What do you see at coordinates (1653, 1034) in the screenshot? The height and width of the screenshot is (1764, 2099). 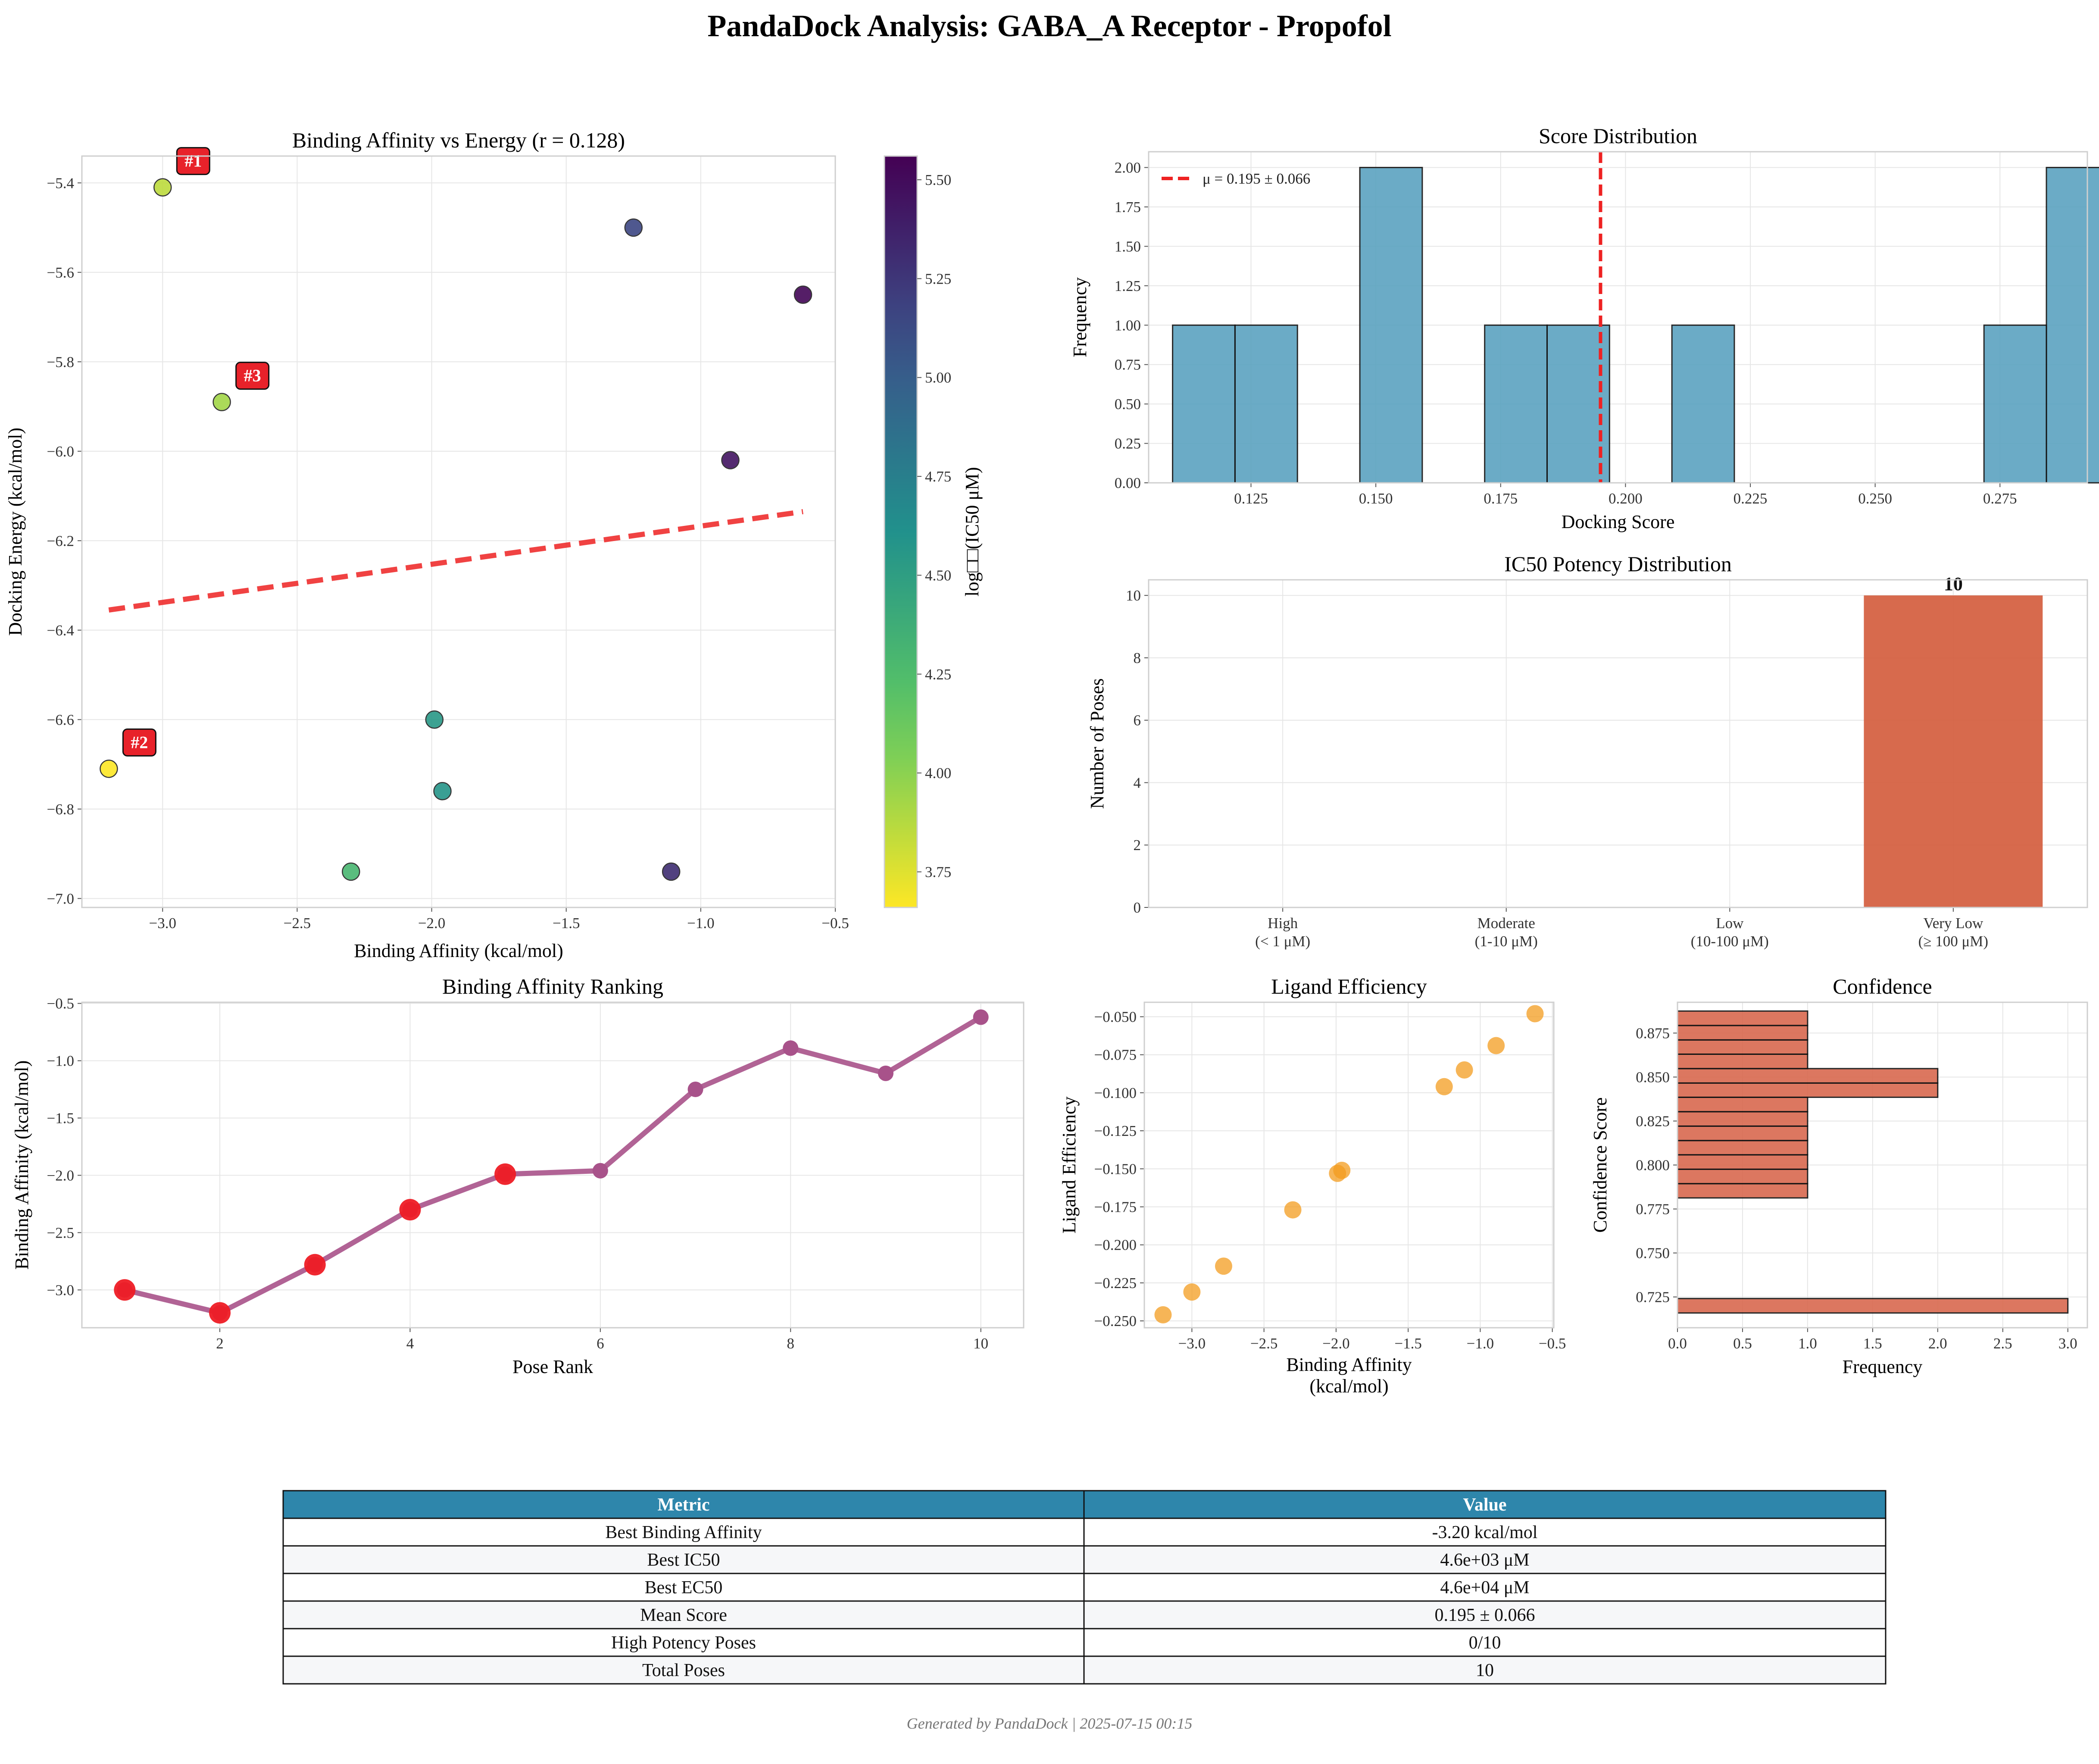 I see `y-tick-label: 0.875` at bounding box center [1653, 1034].